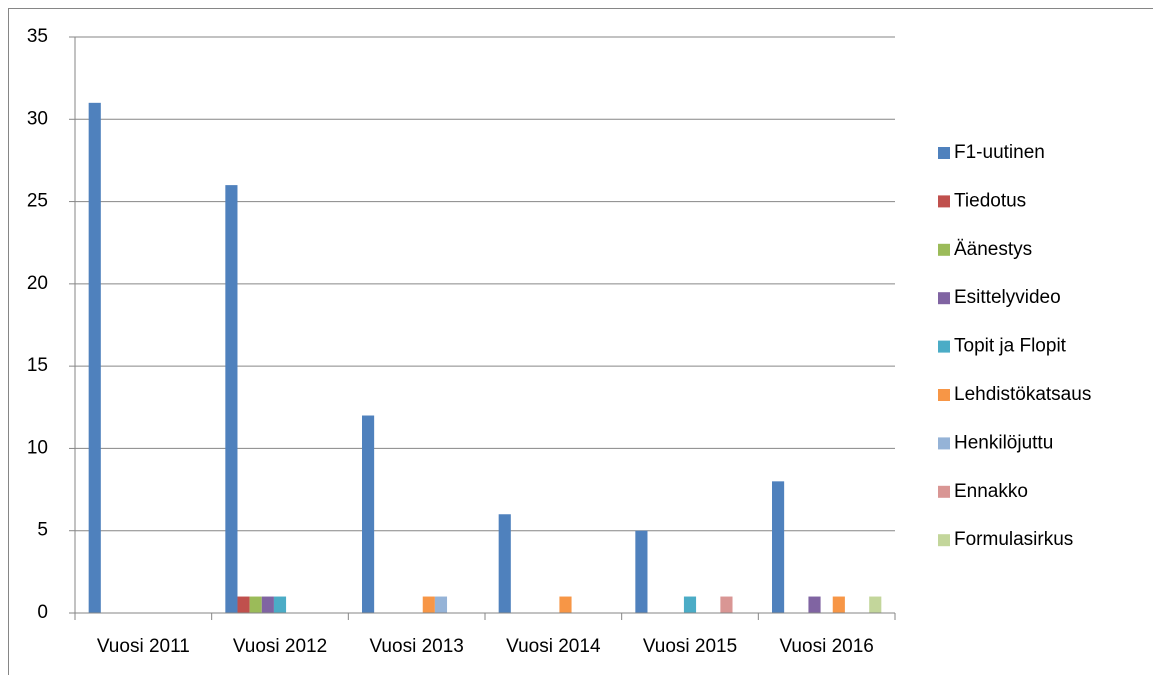 This screenshot has width=1153, height=680. I want to click on y-tick-label: 10, so click(37, 447).